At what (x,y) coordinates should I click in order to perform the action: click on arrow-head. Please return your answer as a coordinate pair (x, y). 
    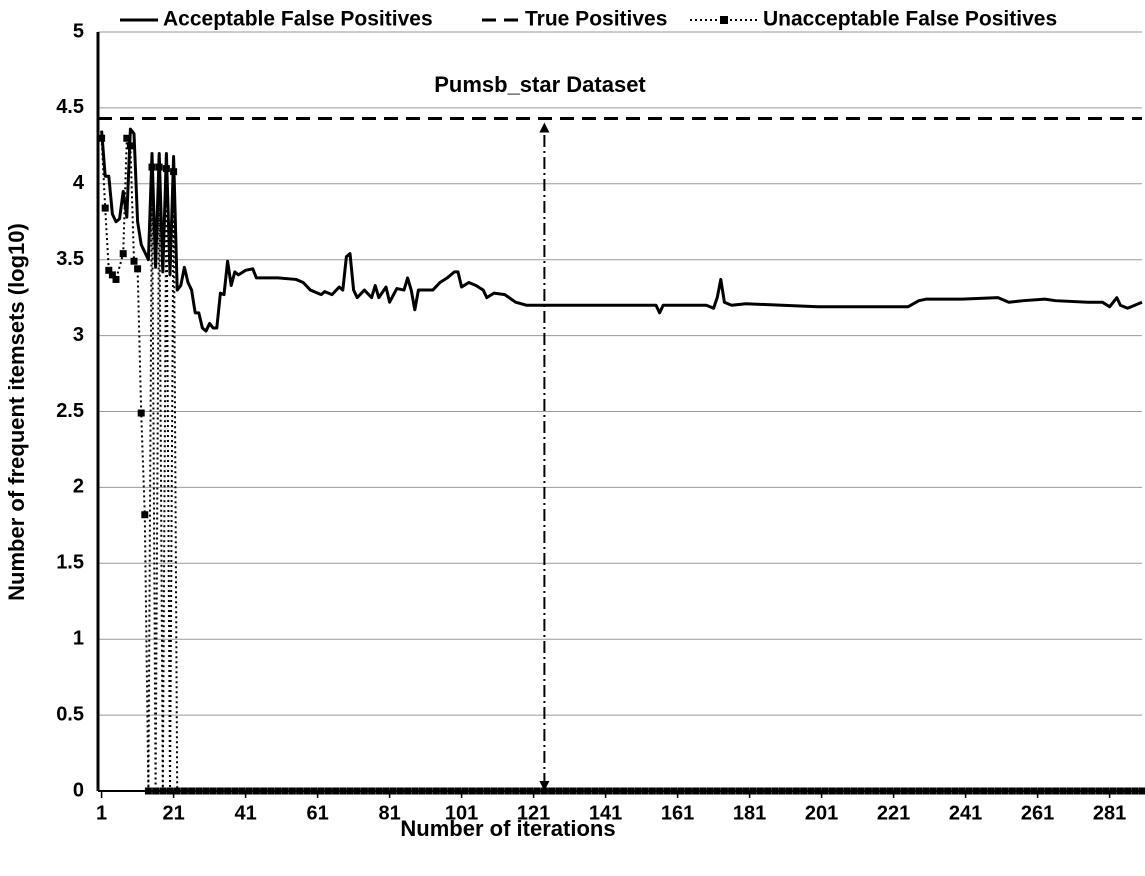
    Looking at the image, I should click on (544, 127).